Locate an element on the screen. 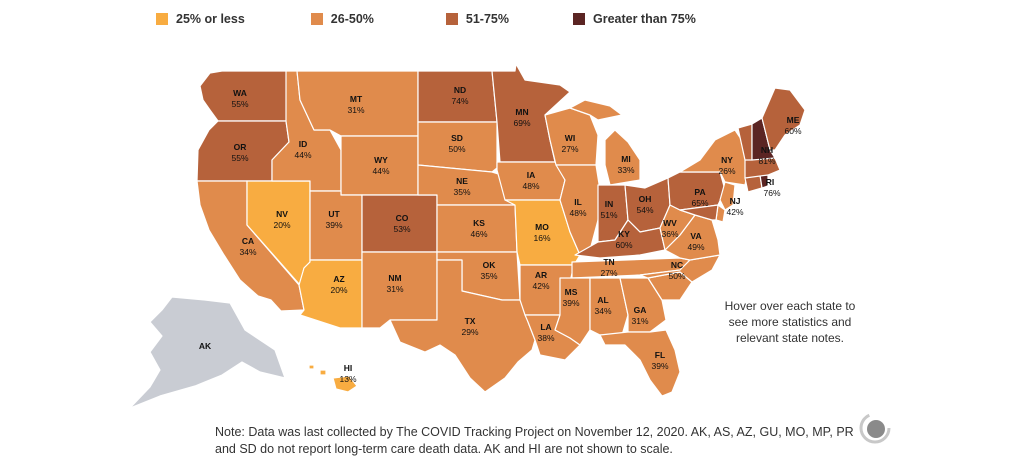 The image size is (1024, 467). legend-item-51-75: 51-75% is located at coordinates (477, 19).